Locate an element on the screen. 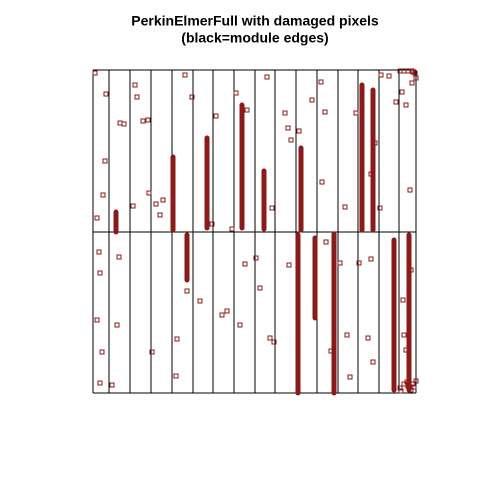 Image resolution: width=480 pixels, height=485 pixels. chart-title: PerkinElmerFull with damaged pixels is located at coordinates (255, 21).